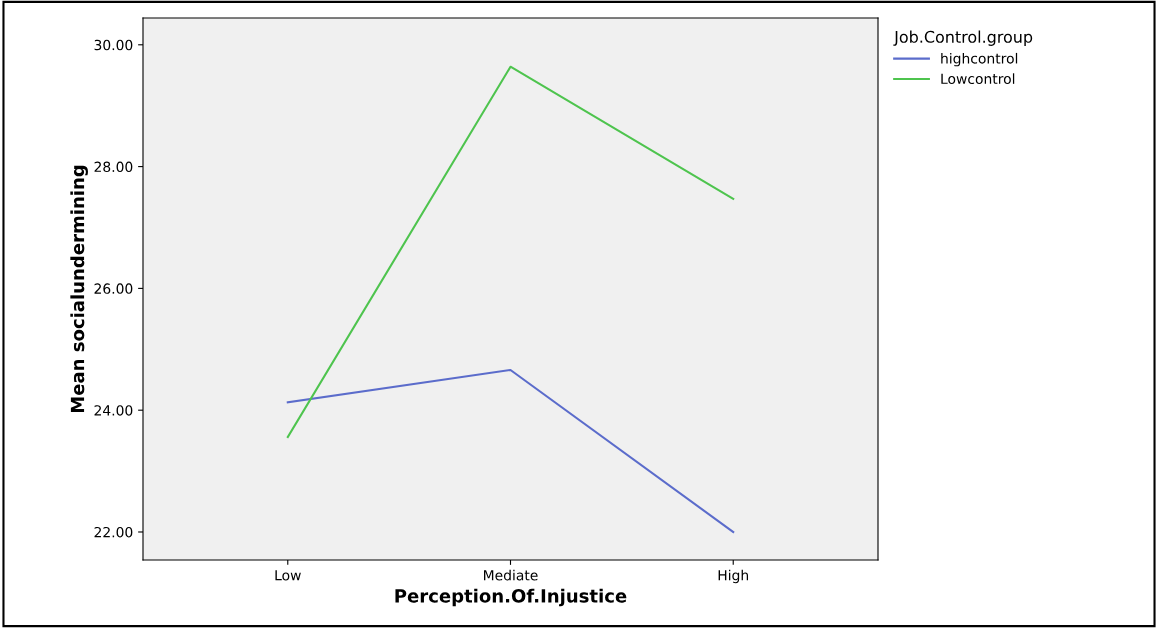 Image resolution: width=1158 pixels, height=628 pixels. I want to click on y-tick-label: 24.00, so click(113, 410).